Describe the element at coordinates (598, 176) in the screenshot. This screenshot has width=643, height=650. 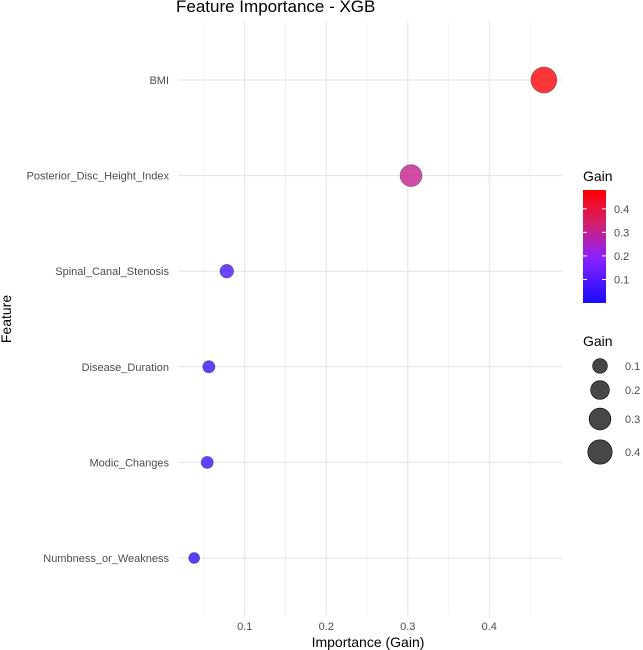
I see `color-legend-title: Gain` at that location.